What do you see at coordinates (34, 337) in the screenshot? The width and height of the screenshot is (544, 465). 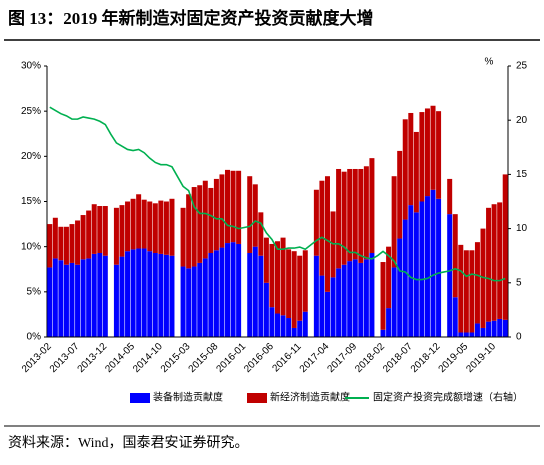 I see `y-tick-label: 0%` at bounding box center [34, 337].